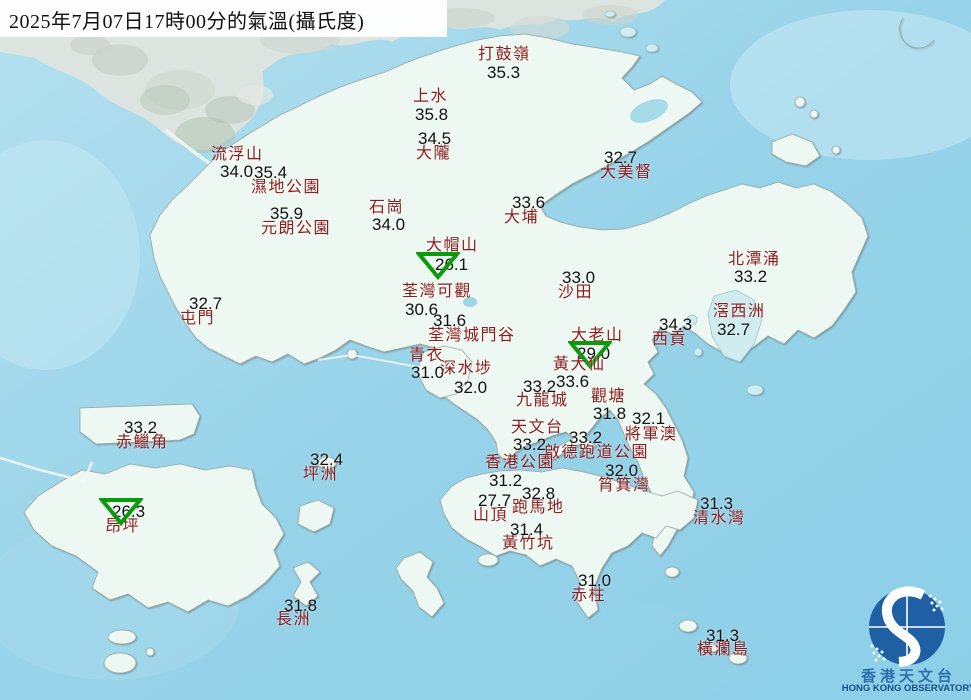  Describe the element at coordinates (622, 470) in the screenshot. I see `station-temperature-value: 32.0` at that location.